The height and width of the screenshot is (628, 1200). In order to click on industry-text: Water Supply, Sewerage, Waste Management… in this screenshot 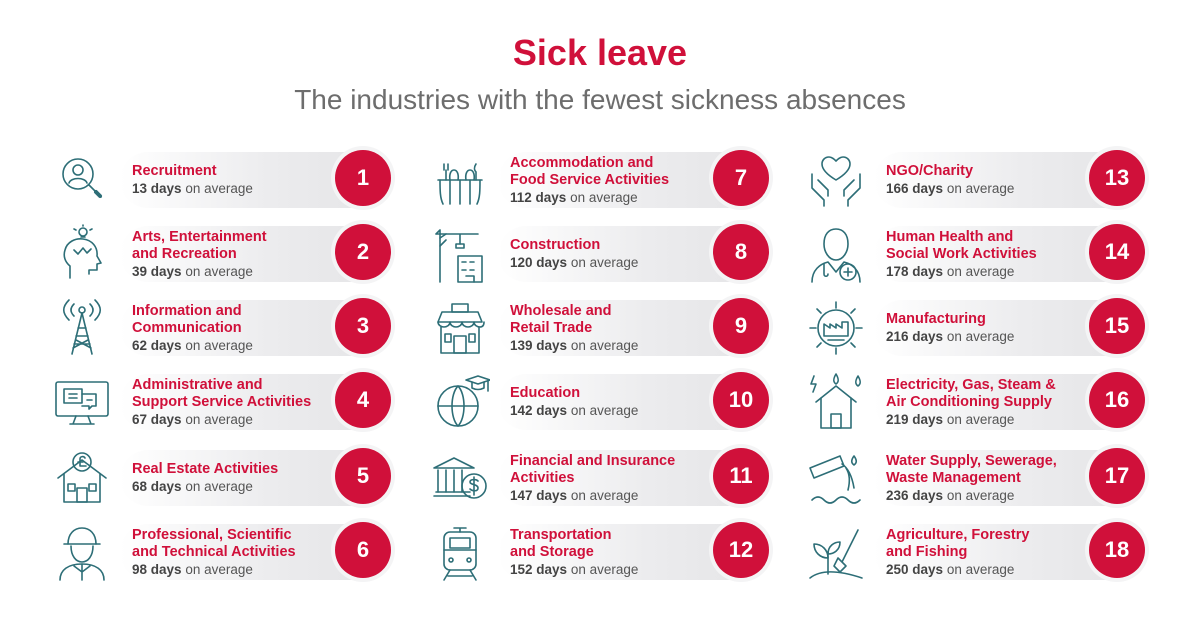, I will do `click(991, 478)`.